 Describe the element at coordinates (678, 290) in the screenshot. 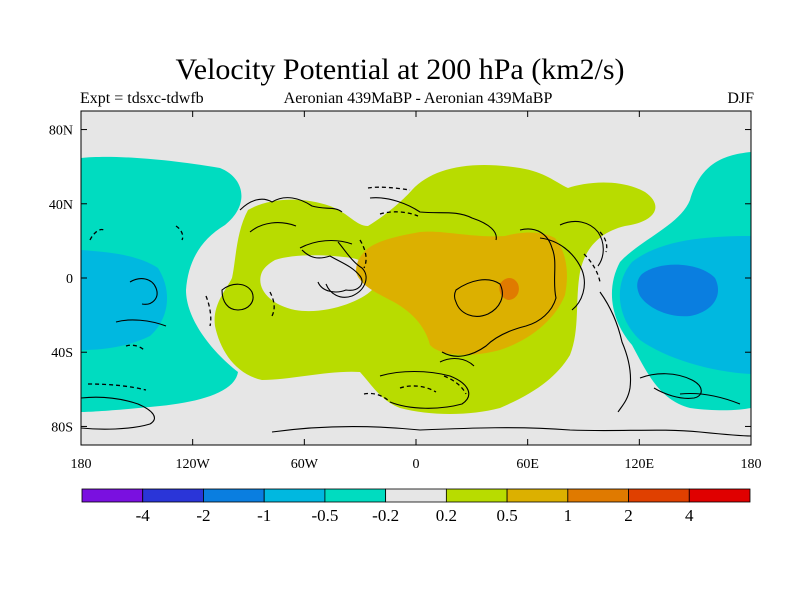

I see `region-east-pacific-core` at that location.